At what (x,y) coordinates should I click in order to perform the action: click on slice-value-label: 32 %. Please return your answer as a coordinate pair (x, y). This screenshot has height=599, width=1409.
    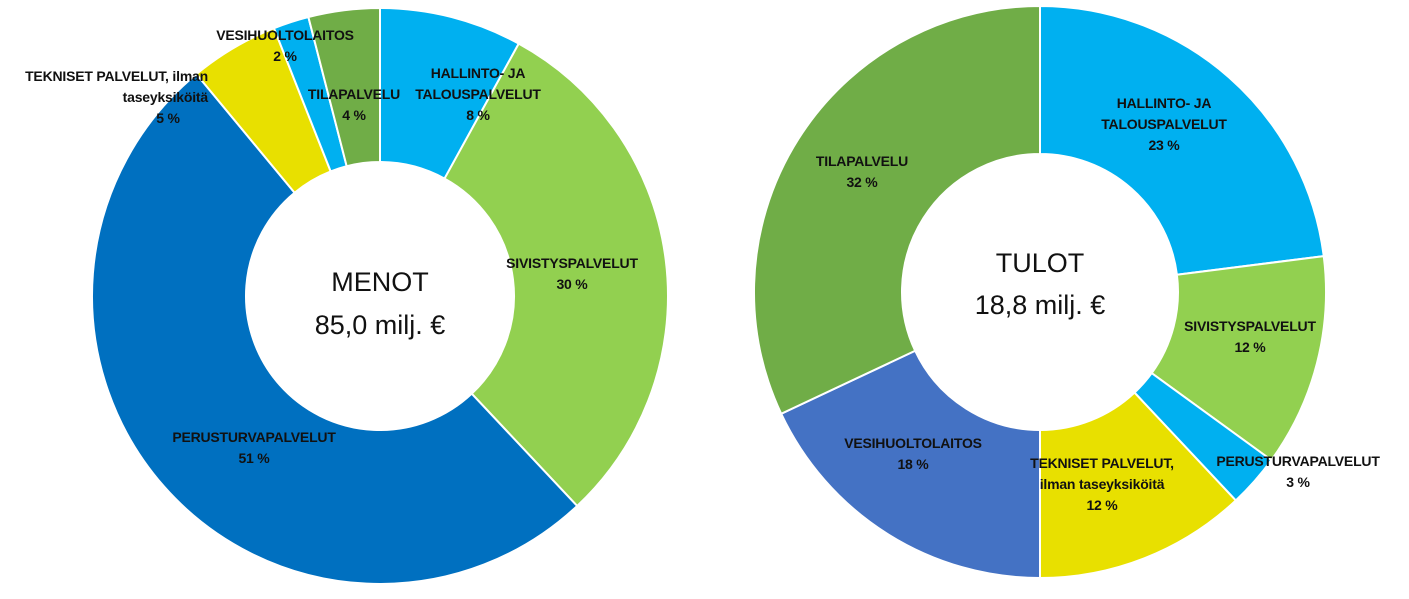
    Looking at the image, I should click on (862, 182).